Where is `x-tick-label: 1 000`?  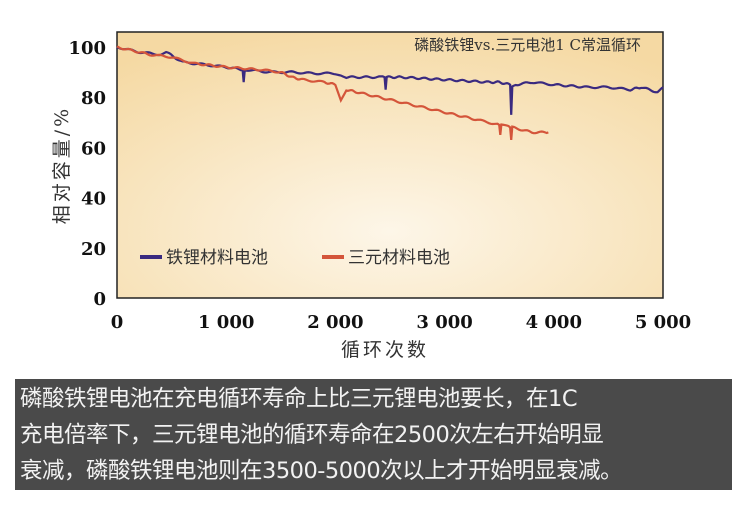 x-tick-label: 1 000 is located at coordinates (226, 322).